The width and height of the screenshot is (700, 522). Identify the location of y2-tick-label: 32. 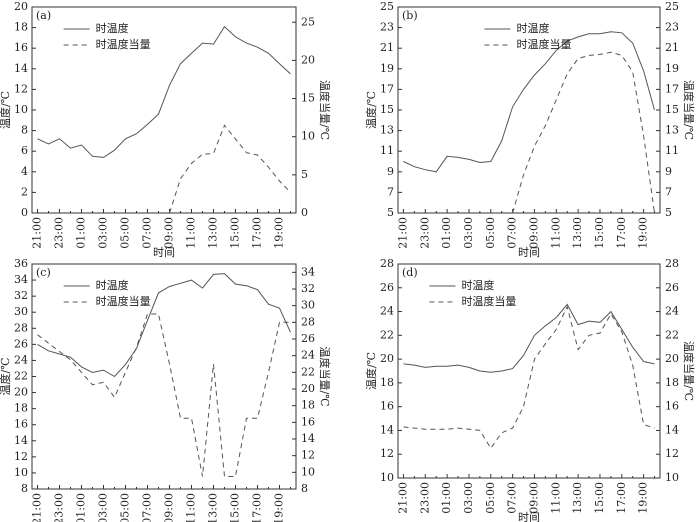
(308, 288).